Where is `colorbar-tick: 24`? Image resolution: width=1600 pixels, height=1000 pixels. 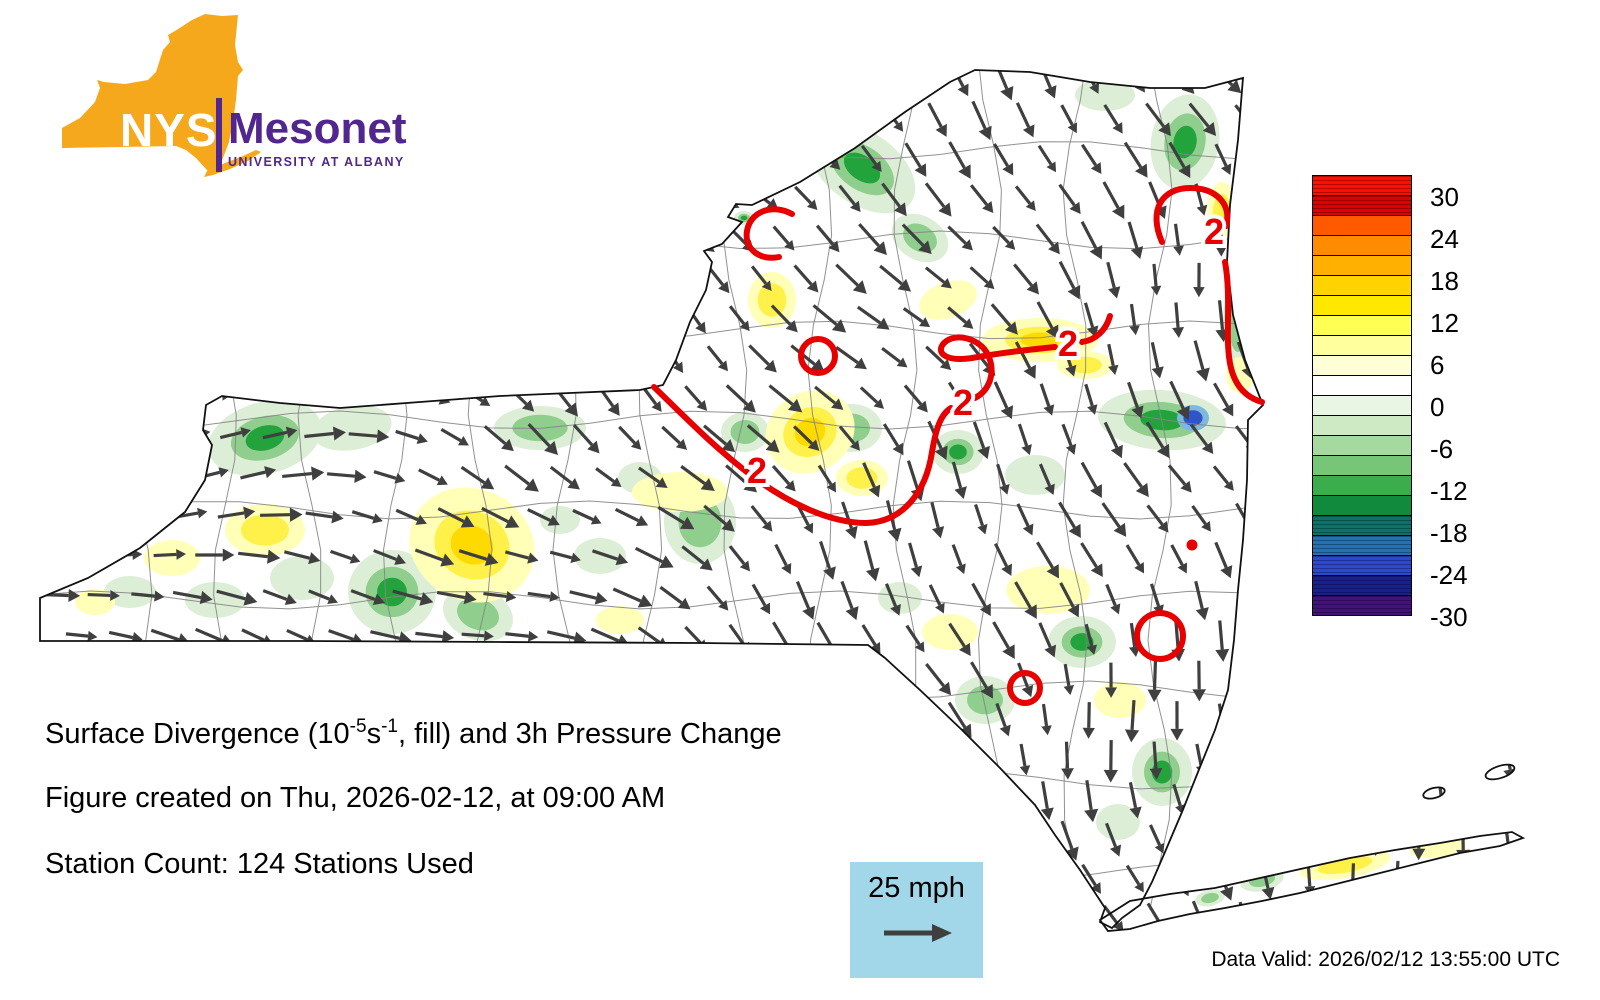 colorbar-tick: 24 is located at coordinates (1444, 239).